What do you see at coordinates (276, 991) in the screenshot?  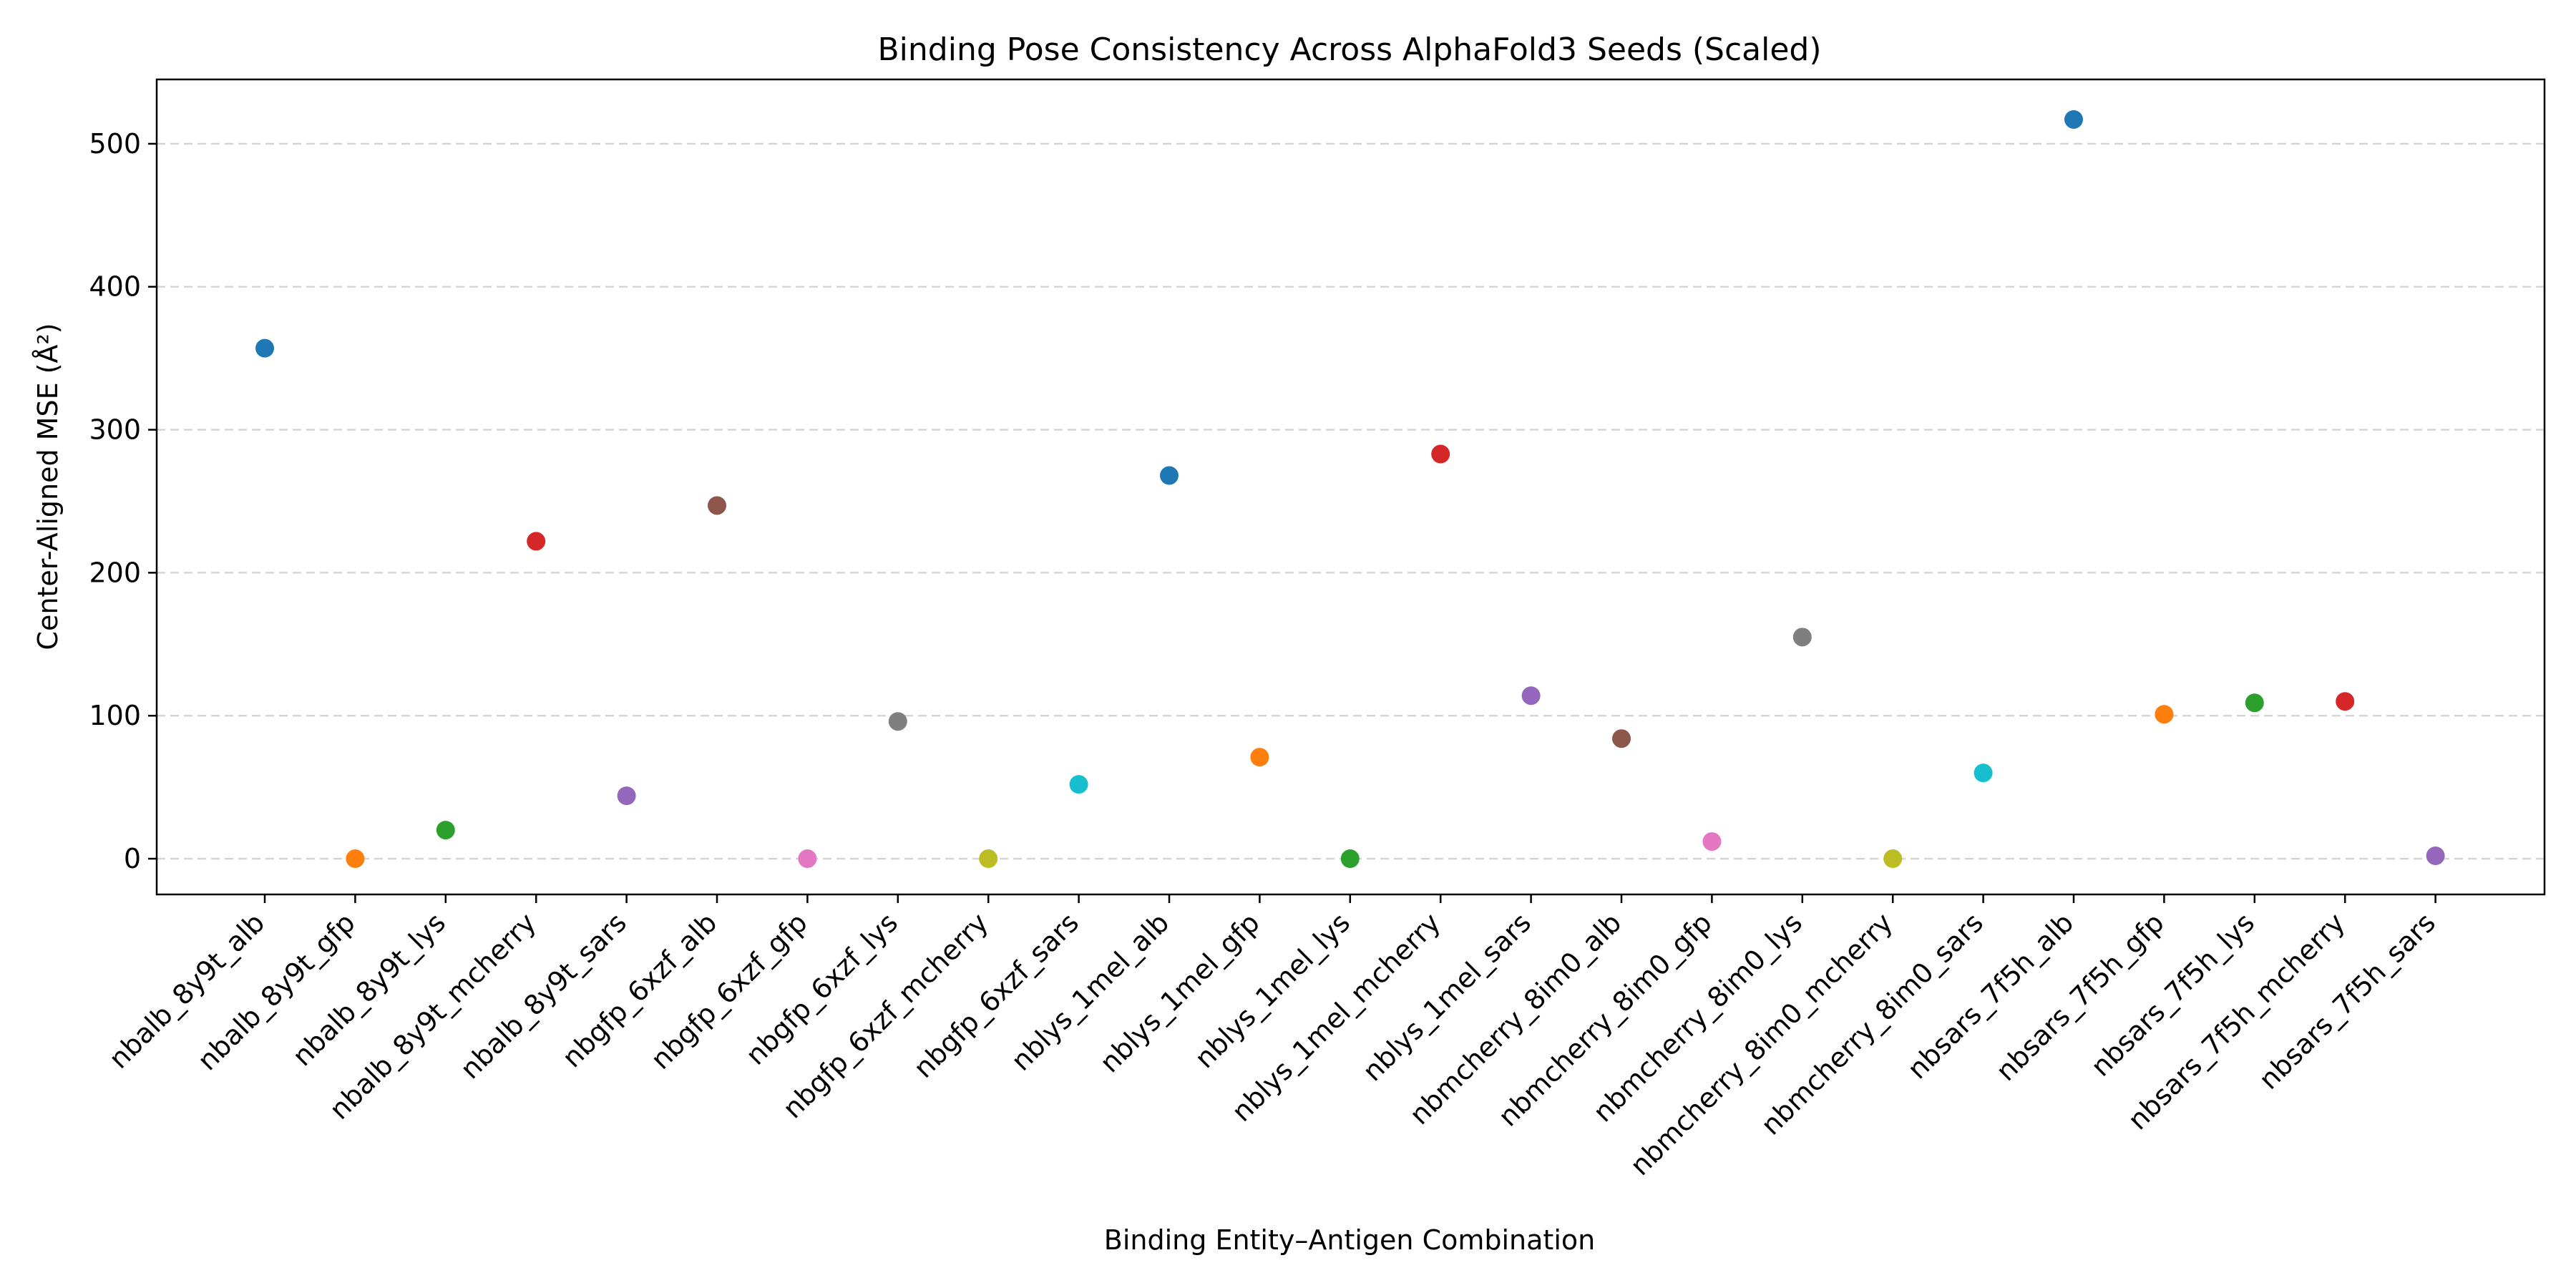 I see `x-tick-label: nbalb_8y9t_gfp` at bounding box center [276, 991].